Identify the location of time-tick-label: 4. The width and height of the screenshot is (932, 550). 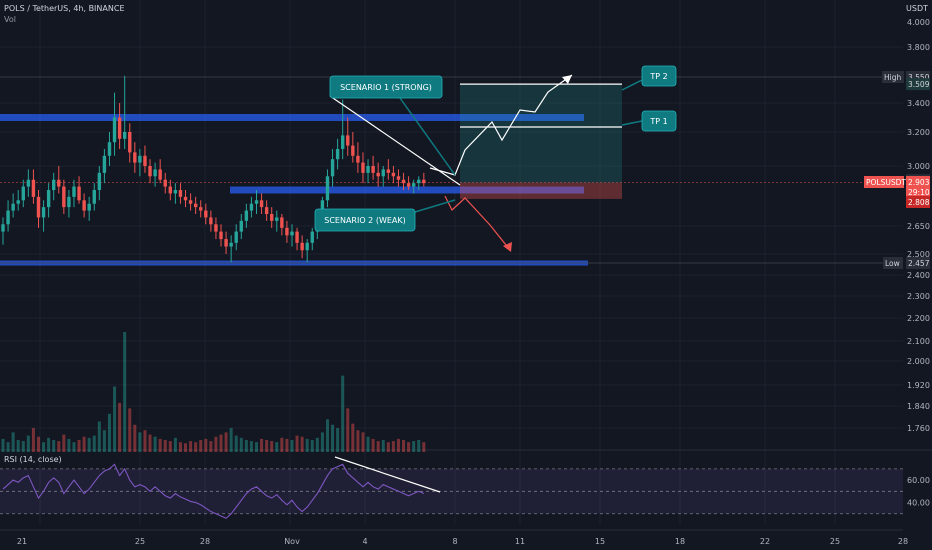
(364, 541).